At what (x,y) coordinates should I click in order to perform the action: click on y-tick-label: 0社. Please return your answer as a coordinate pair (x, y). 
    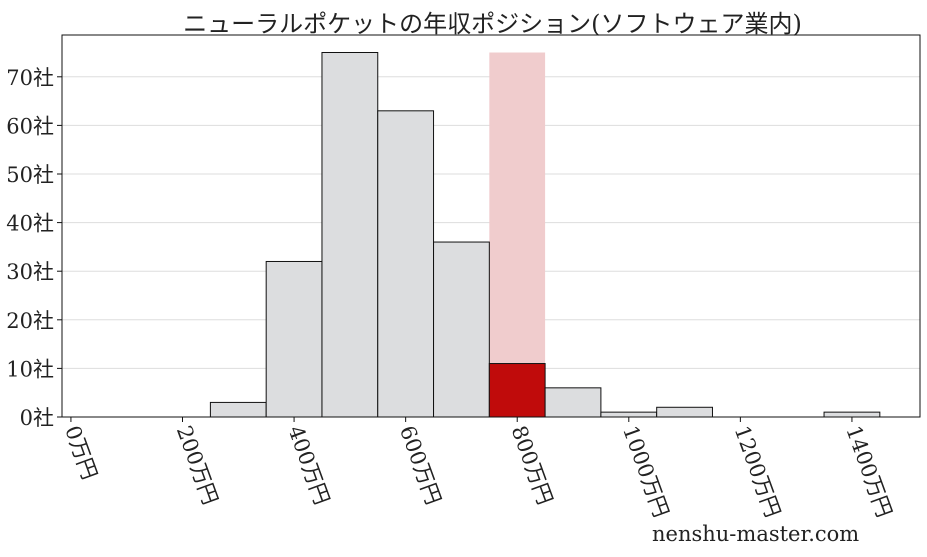
    Looking at the image, I should click on (37, 418).